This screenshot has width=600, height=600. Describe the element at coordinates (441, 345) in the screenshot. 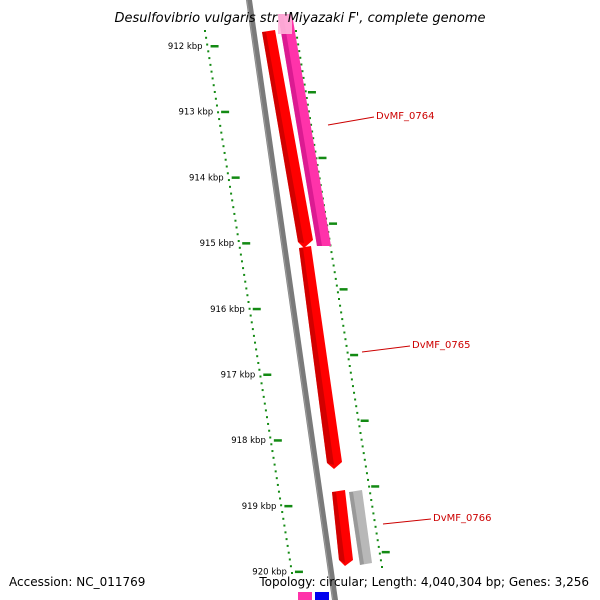

I see `gene-label-dvmf-0765: DvMF_0765` at that location.